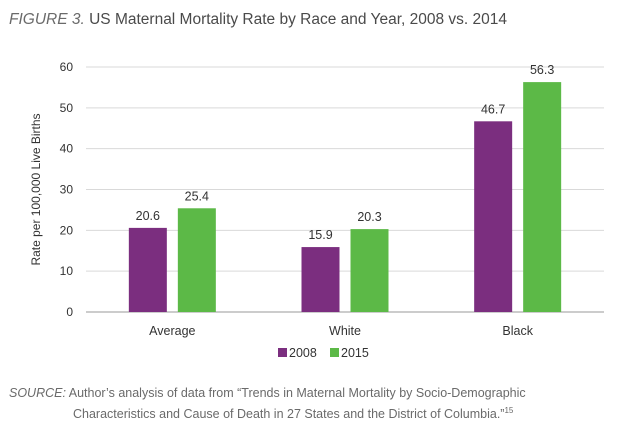 The width and height of the screenshot is (629, 429). Describe the element at coordinates (47, 19) in the screenshot. I see `figure-label: FIGURE 3.` at that location.